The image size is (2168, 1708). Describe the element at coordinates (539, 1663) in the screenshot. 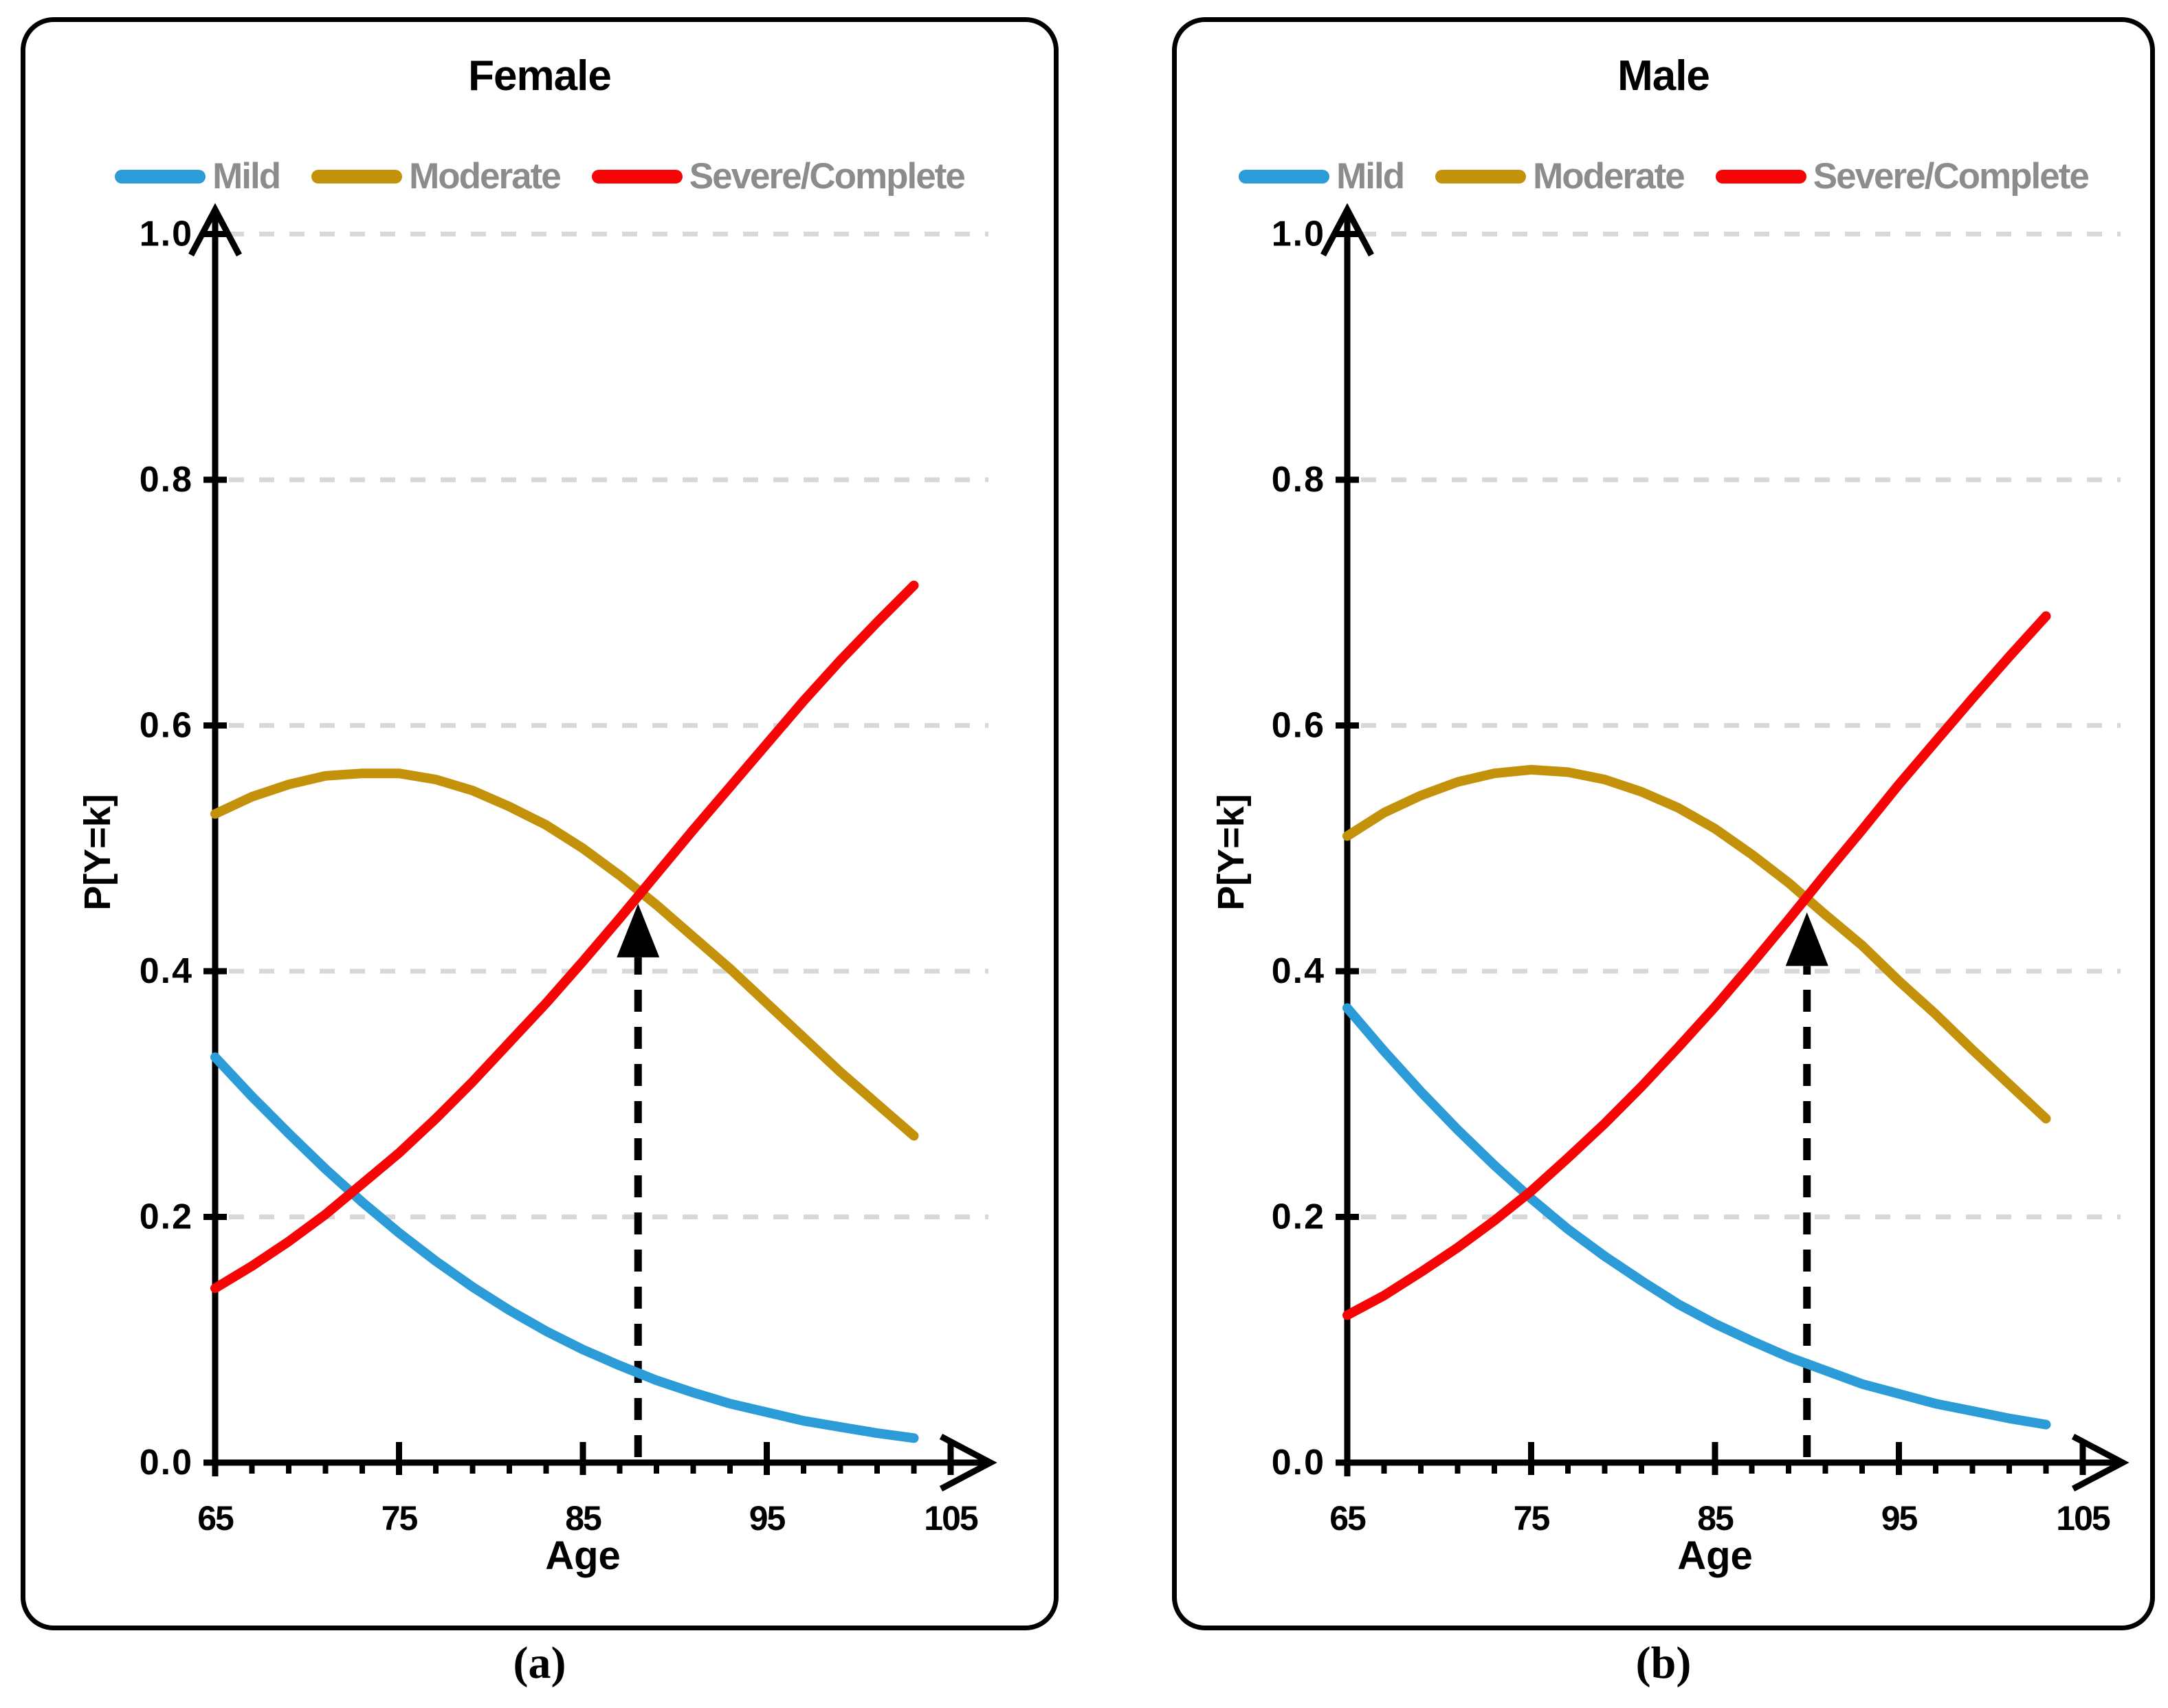

I see `caption-a: (a)` at that location.